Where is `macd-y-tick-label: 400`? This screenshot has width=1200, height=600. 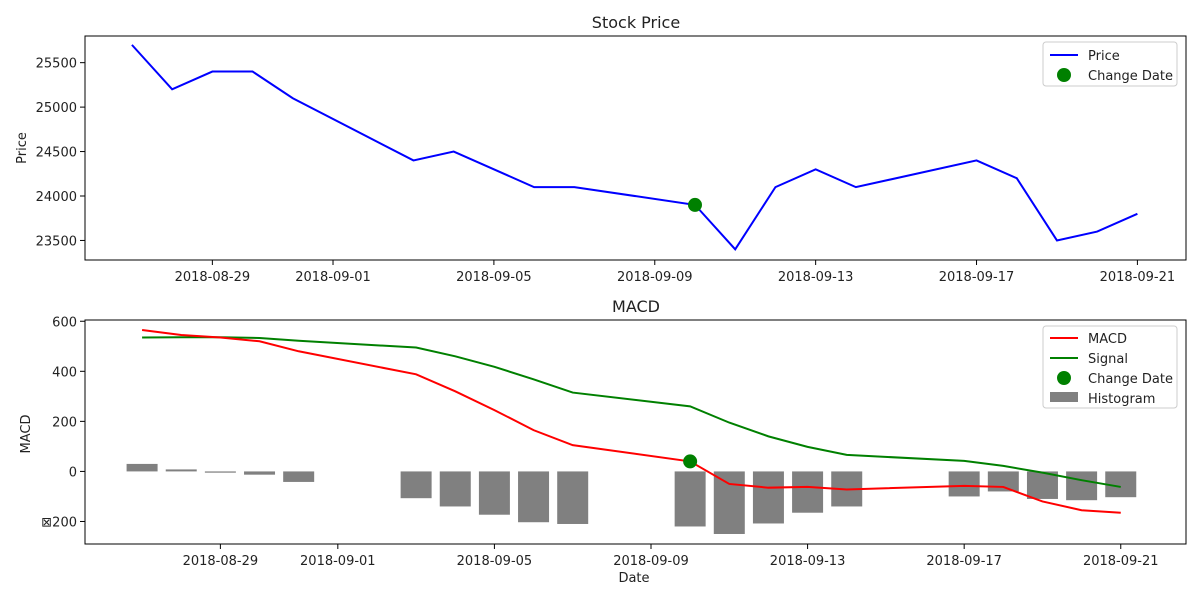
macd-y-tick-label: 400 is located at coordinates (64, 372).